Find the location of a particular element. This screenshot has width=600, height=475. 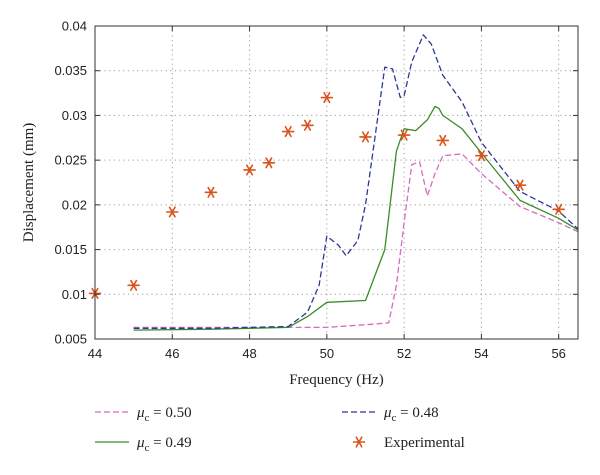

legend-entry: μc = 0.48 is located at coordinates (390, 414).